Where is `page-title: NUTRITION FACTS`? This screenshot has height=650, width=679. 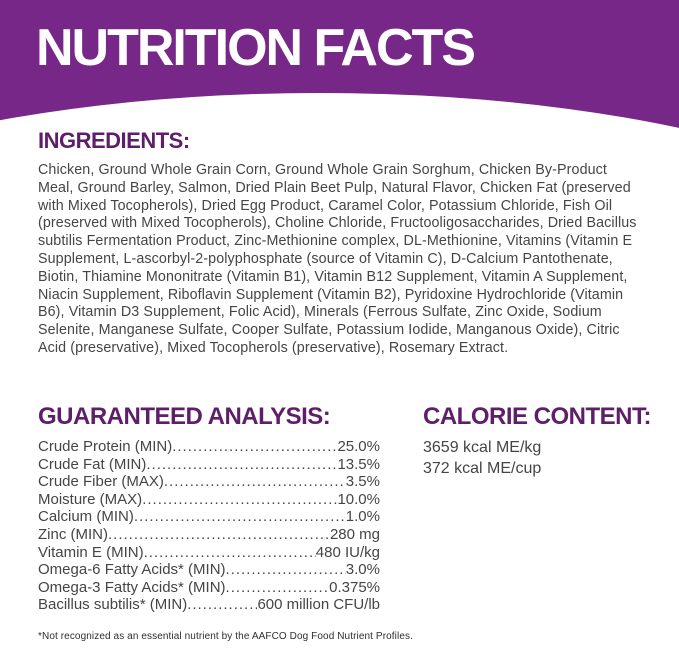 page-title: NUTRITION FACTS is located at coordinates (256, 48).